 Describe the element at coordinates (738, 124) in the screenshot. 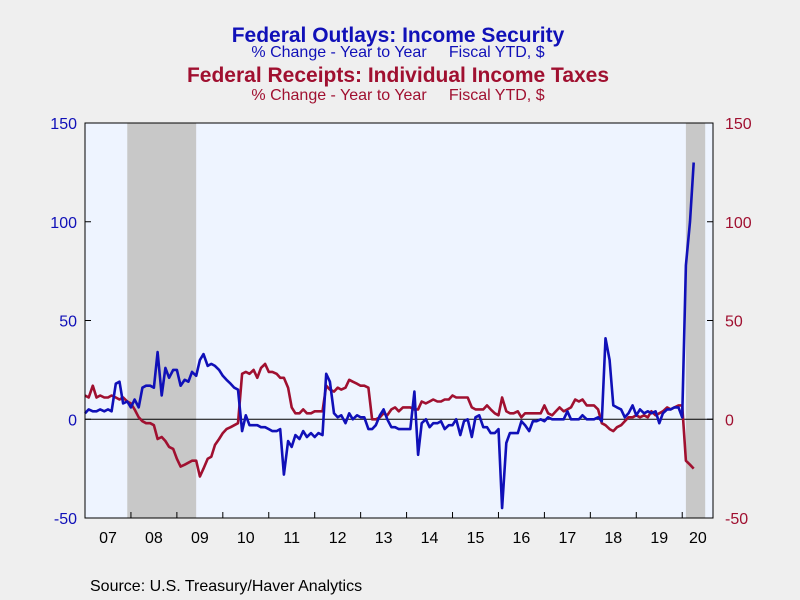

I see `y-right-tick-label: 150` at that location.